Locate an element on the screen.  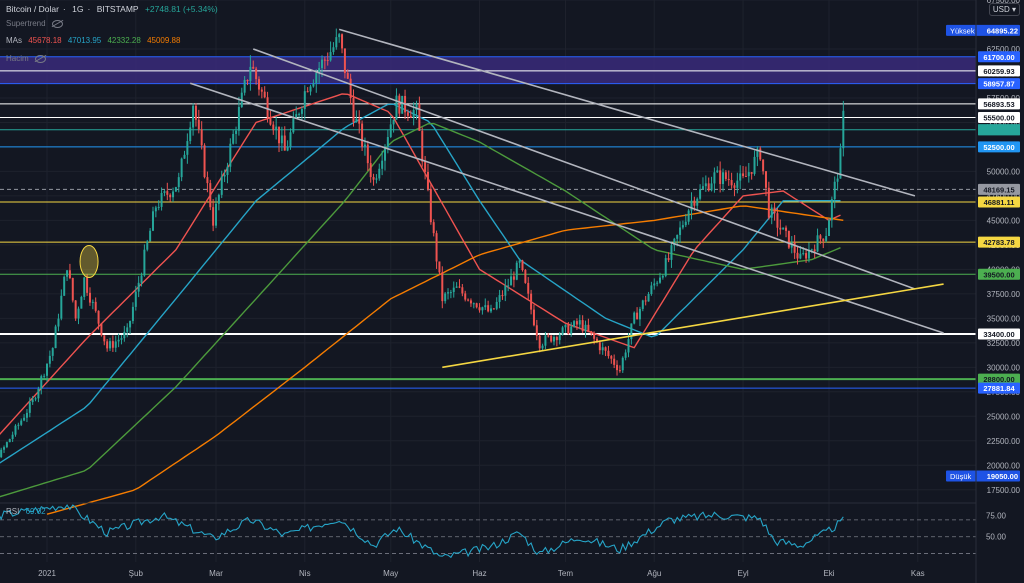
low-label-title: Düşük is located at coordinates (961, 476).